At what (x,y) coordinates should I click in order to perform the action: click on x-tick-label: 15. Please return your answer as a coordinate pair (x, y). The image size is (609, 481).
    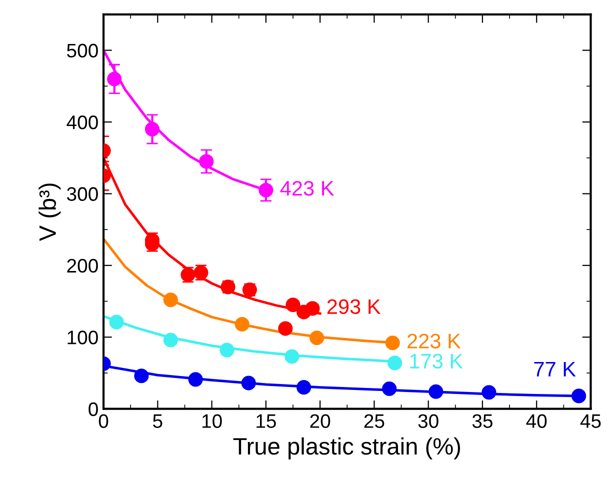
    Looking at the image, I should click on (266, 421).